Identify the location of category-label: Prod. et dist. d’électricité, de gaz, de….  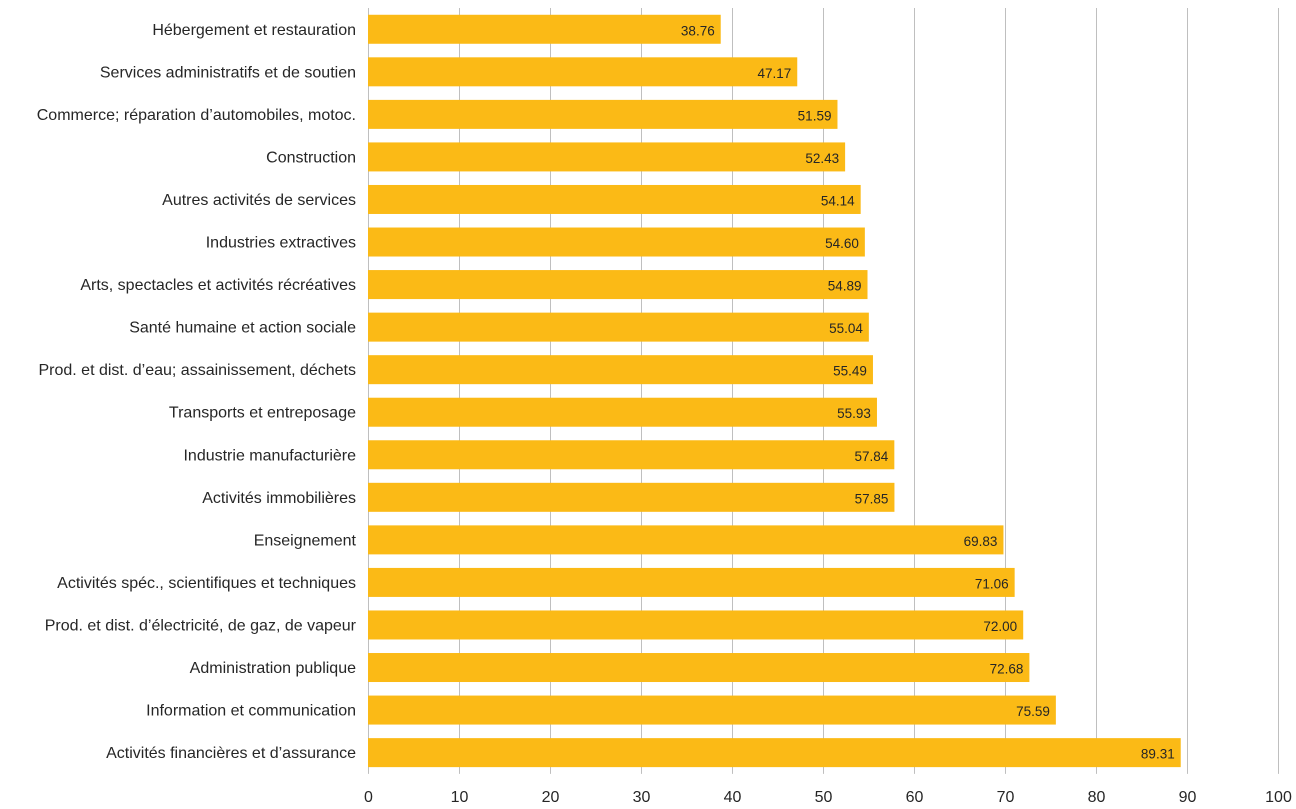
(201, 625).